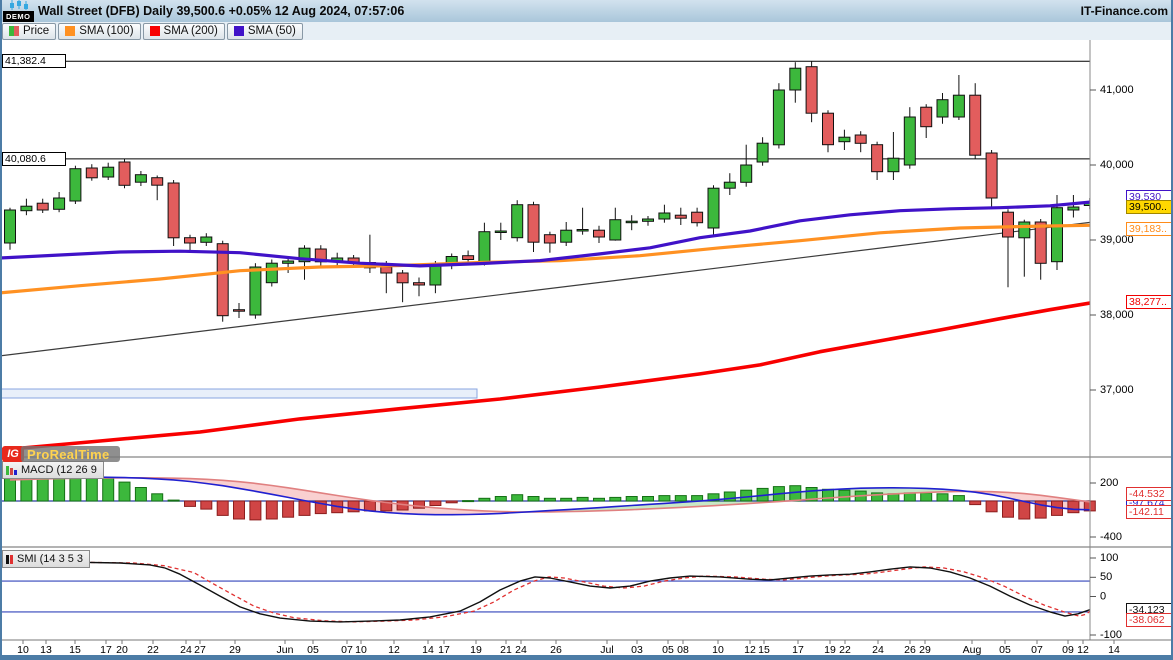 This screenshot has width=1173, height=660. Describe the element at coordinates (17, 11) in the screenshot. I see `platform-logo: DEMO` at that location.